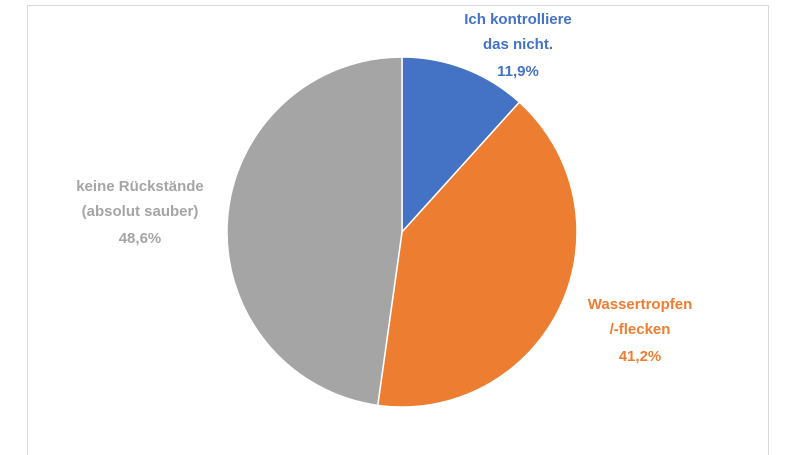 The height and width of the screenshot is (455, 790). What do you see at coordinates (140, 211) in the screenshot?
I see `label-line: (absolut sauber)` at bounding box center [140, 211].